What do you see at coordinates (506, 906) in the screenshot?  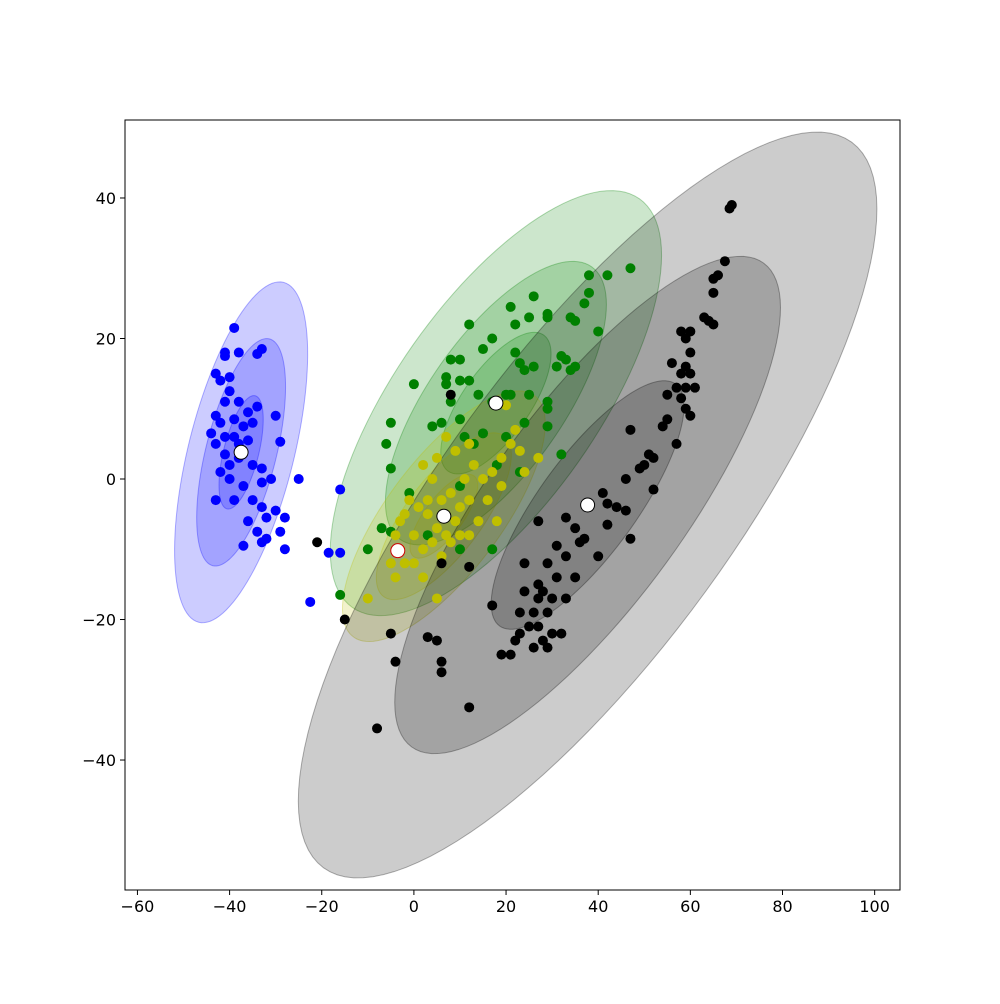 I see `x-tick-label: 20` at bounding box center [506, 906].